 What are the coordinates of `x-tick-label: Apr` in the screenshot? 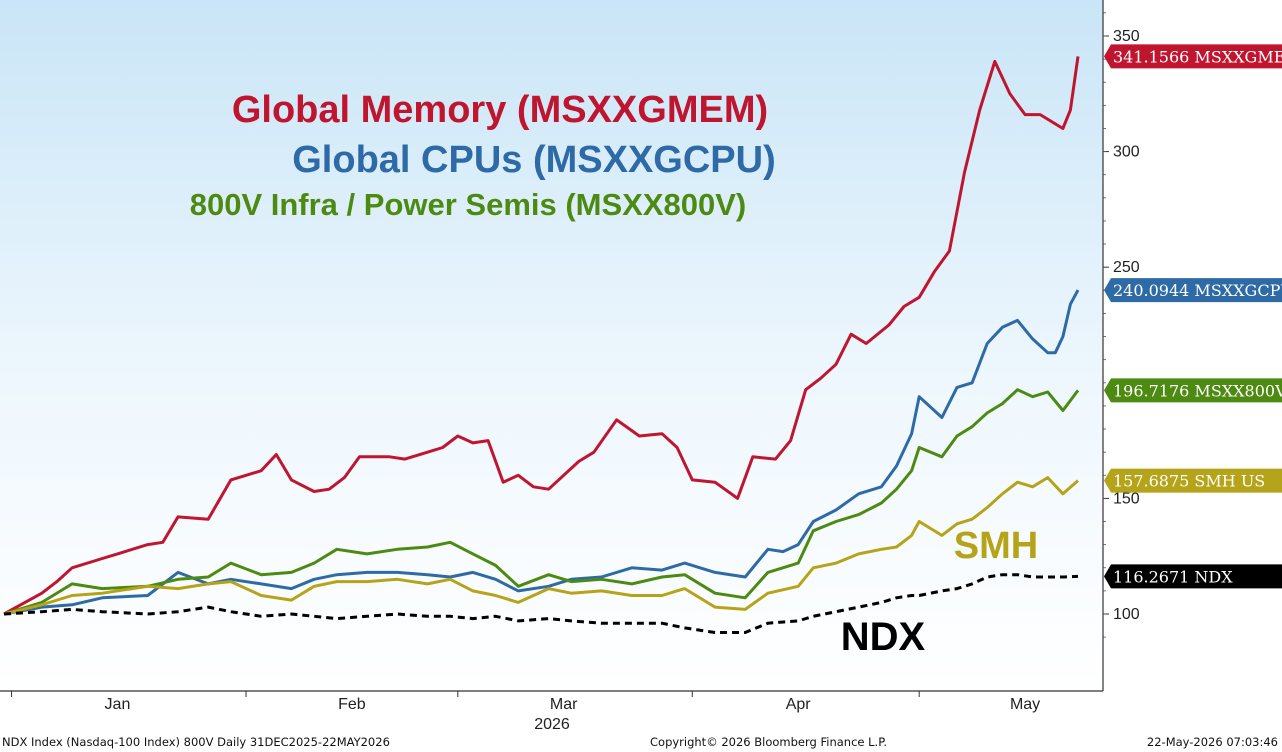 It's located at (799, 704).